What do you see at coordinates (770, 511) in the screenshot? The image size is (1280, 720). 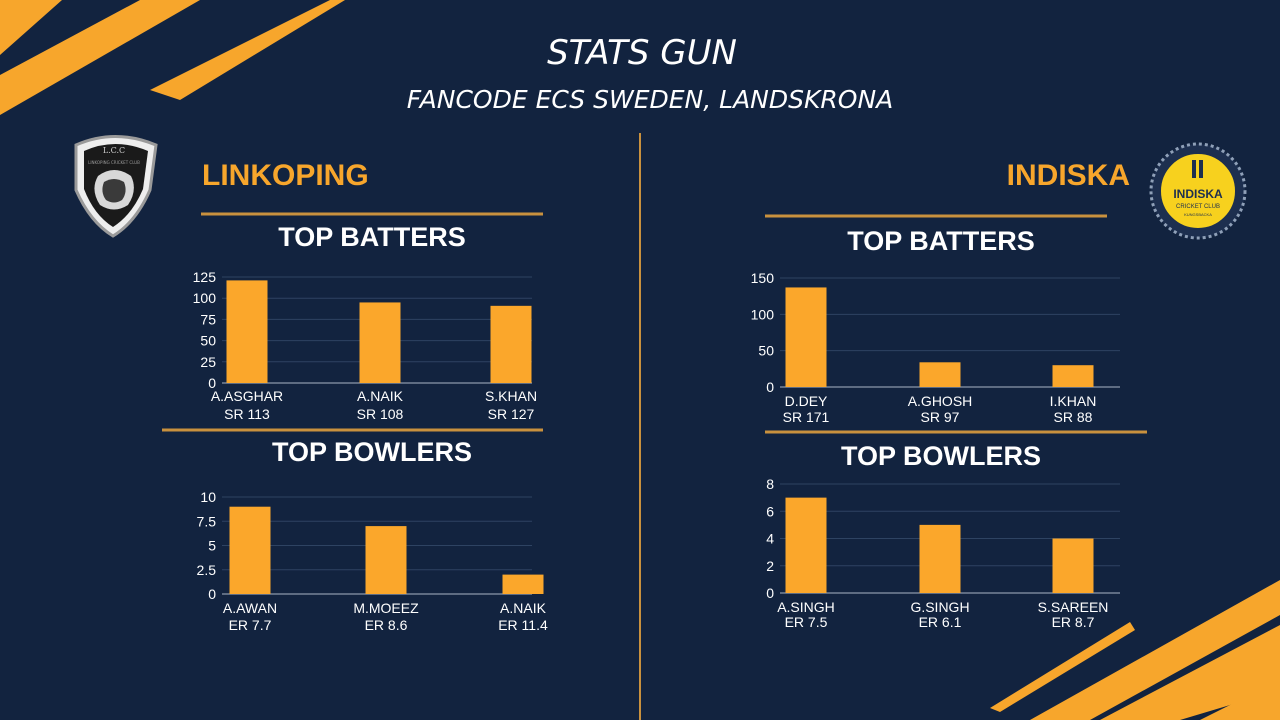 I see `indiska-bowlers-y-tick-label: 6` at bounding box center [770, 511].